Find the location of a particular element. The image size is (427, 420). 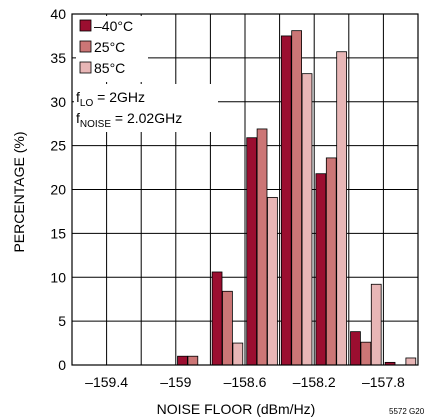

y-tick-label: 20 is located at coordinates (58, 190).